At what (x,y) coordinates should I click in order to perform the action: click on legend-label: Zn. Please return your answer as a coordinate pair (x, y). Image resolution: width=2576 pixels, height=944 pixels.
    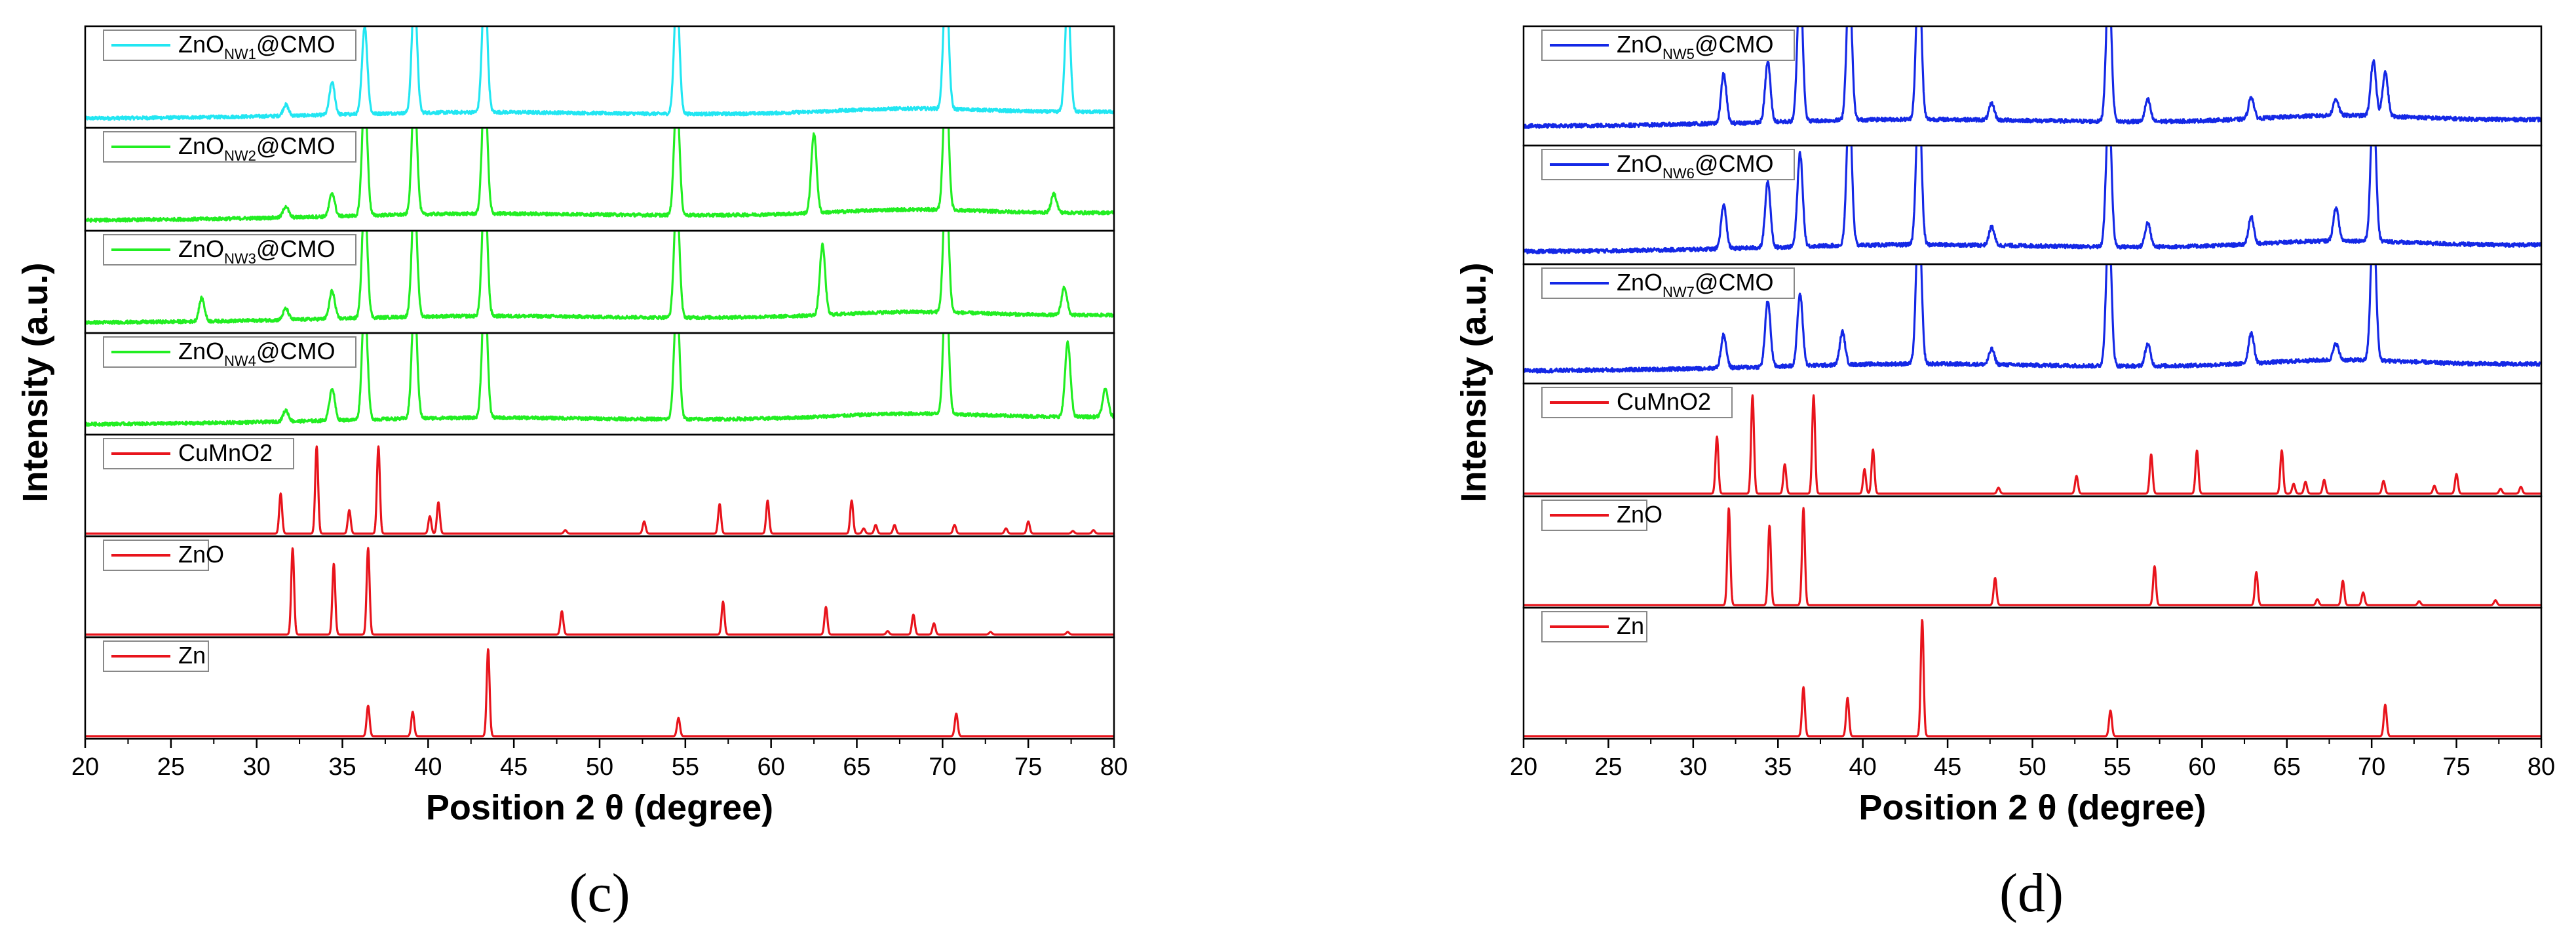
    Looking at the image, I should click on (192, 655).